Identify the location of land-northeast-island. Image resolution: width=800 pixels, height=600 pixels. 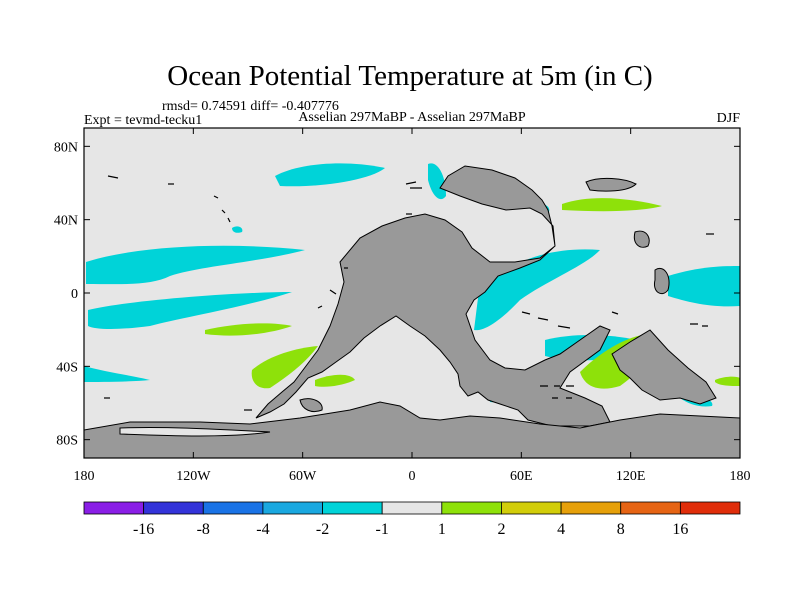
(661, 281).